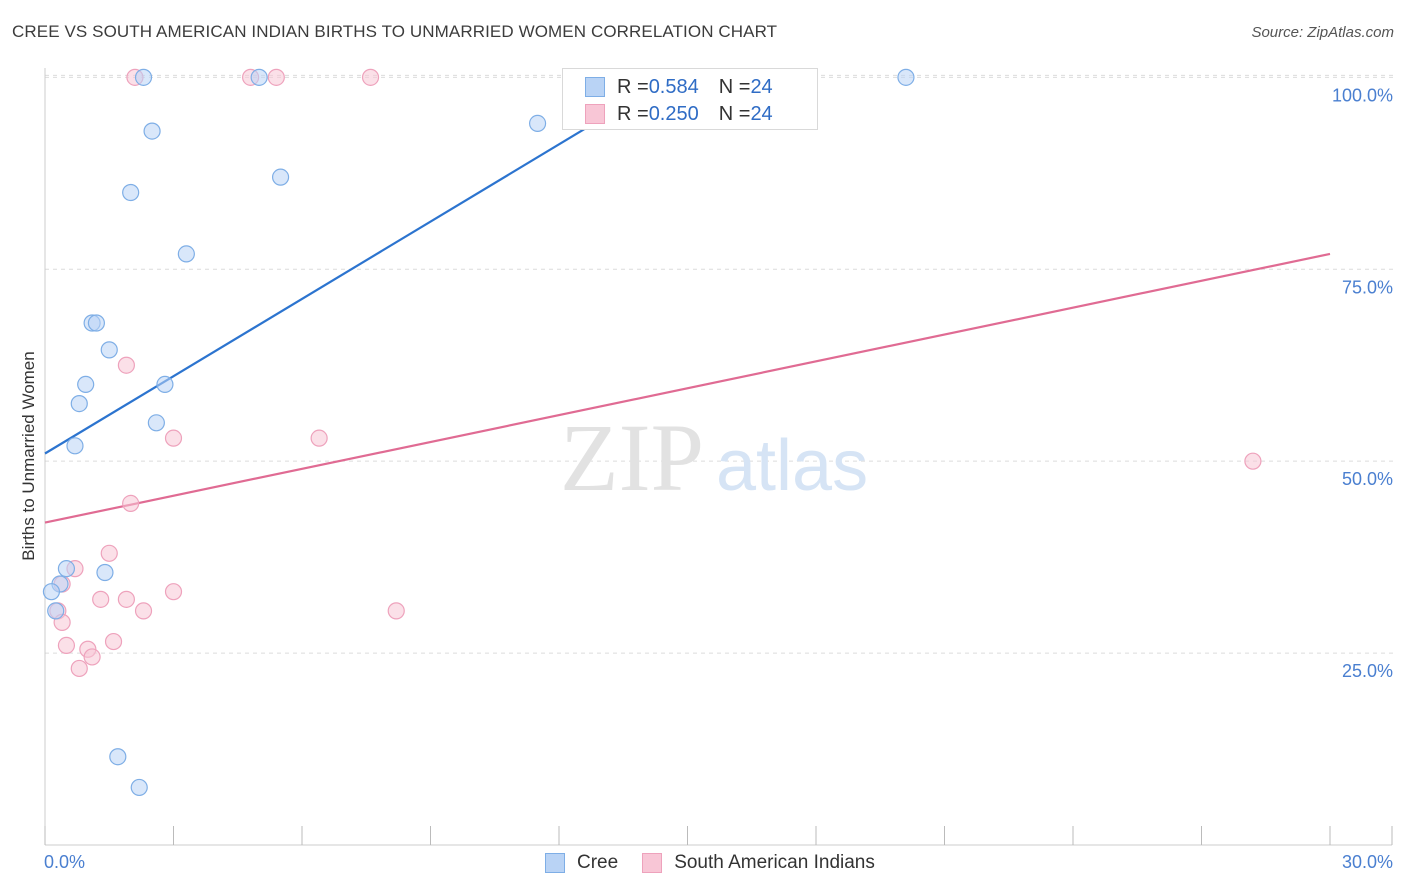  I want to click on r-value: 0.584, so click(673, 86).